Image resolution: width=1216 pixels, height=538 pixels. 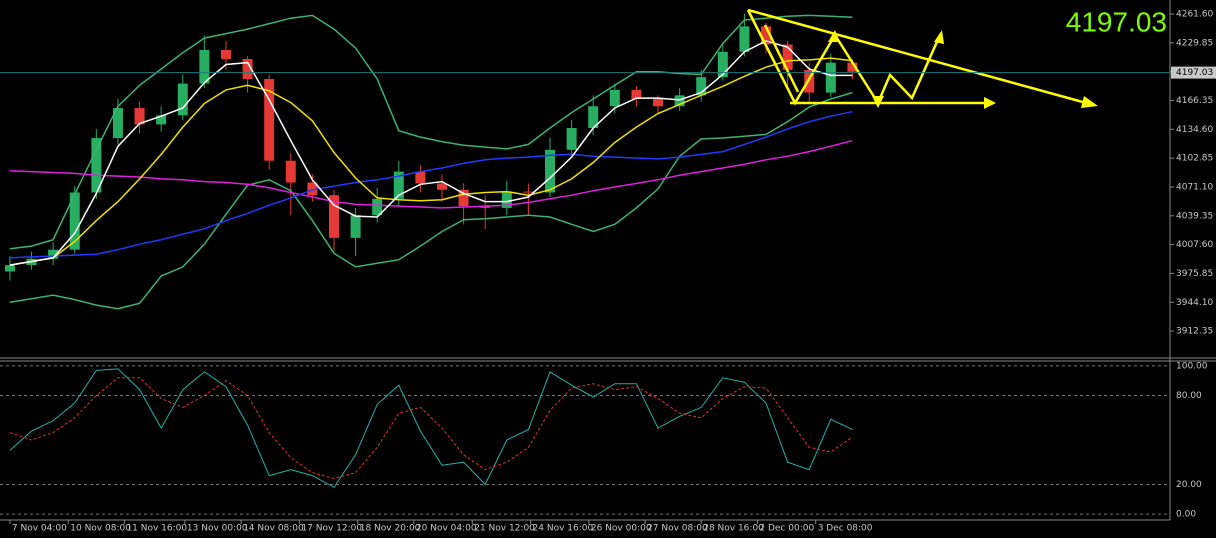 What do you see at coordinates (39, 529) in the screenshot?
I see `x-tick-label: 7 Nov 04:00` at bounding box center [39, 529].